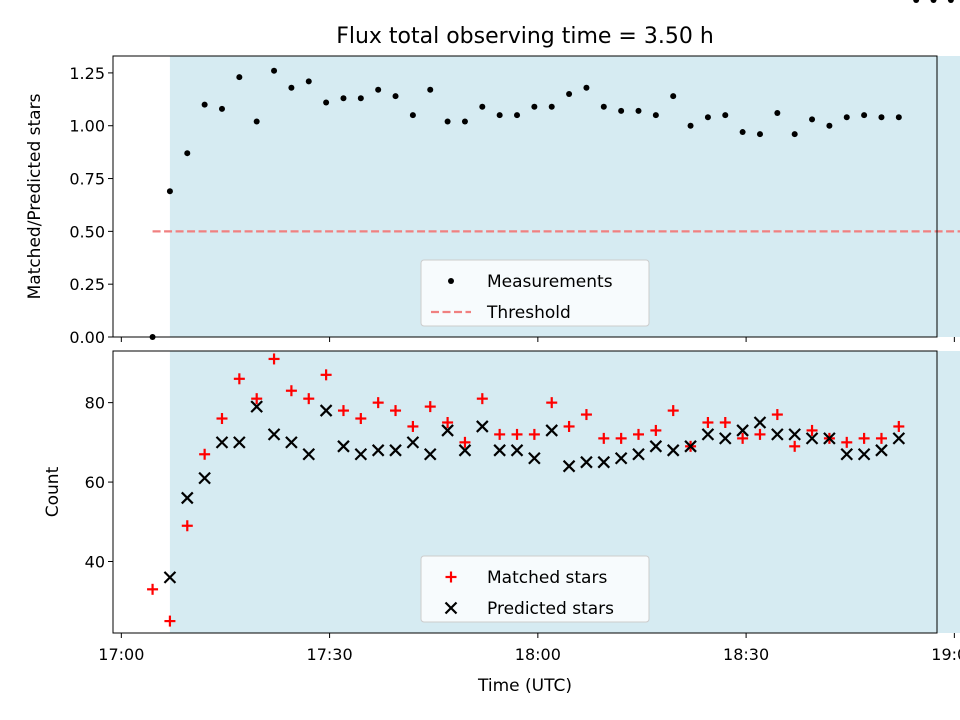 The height and width of the screenshot is (720, 960). I want to click on legend: Matched stars Predicted stars, so click(535, 589).